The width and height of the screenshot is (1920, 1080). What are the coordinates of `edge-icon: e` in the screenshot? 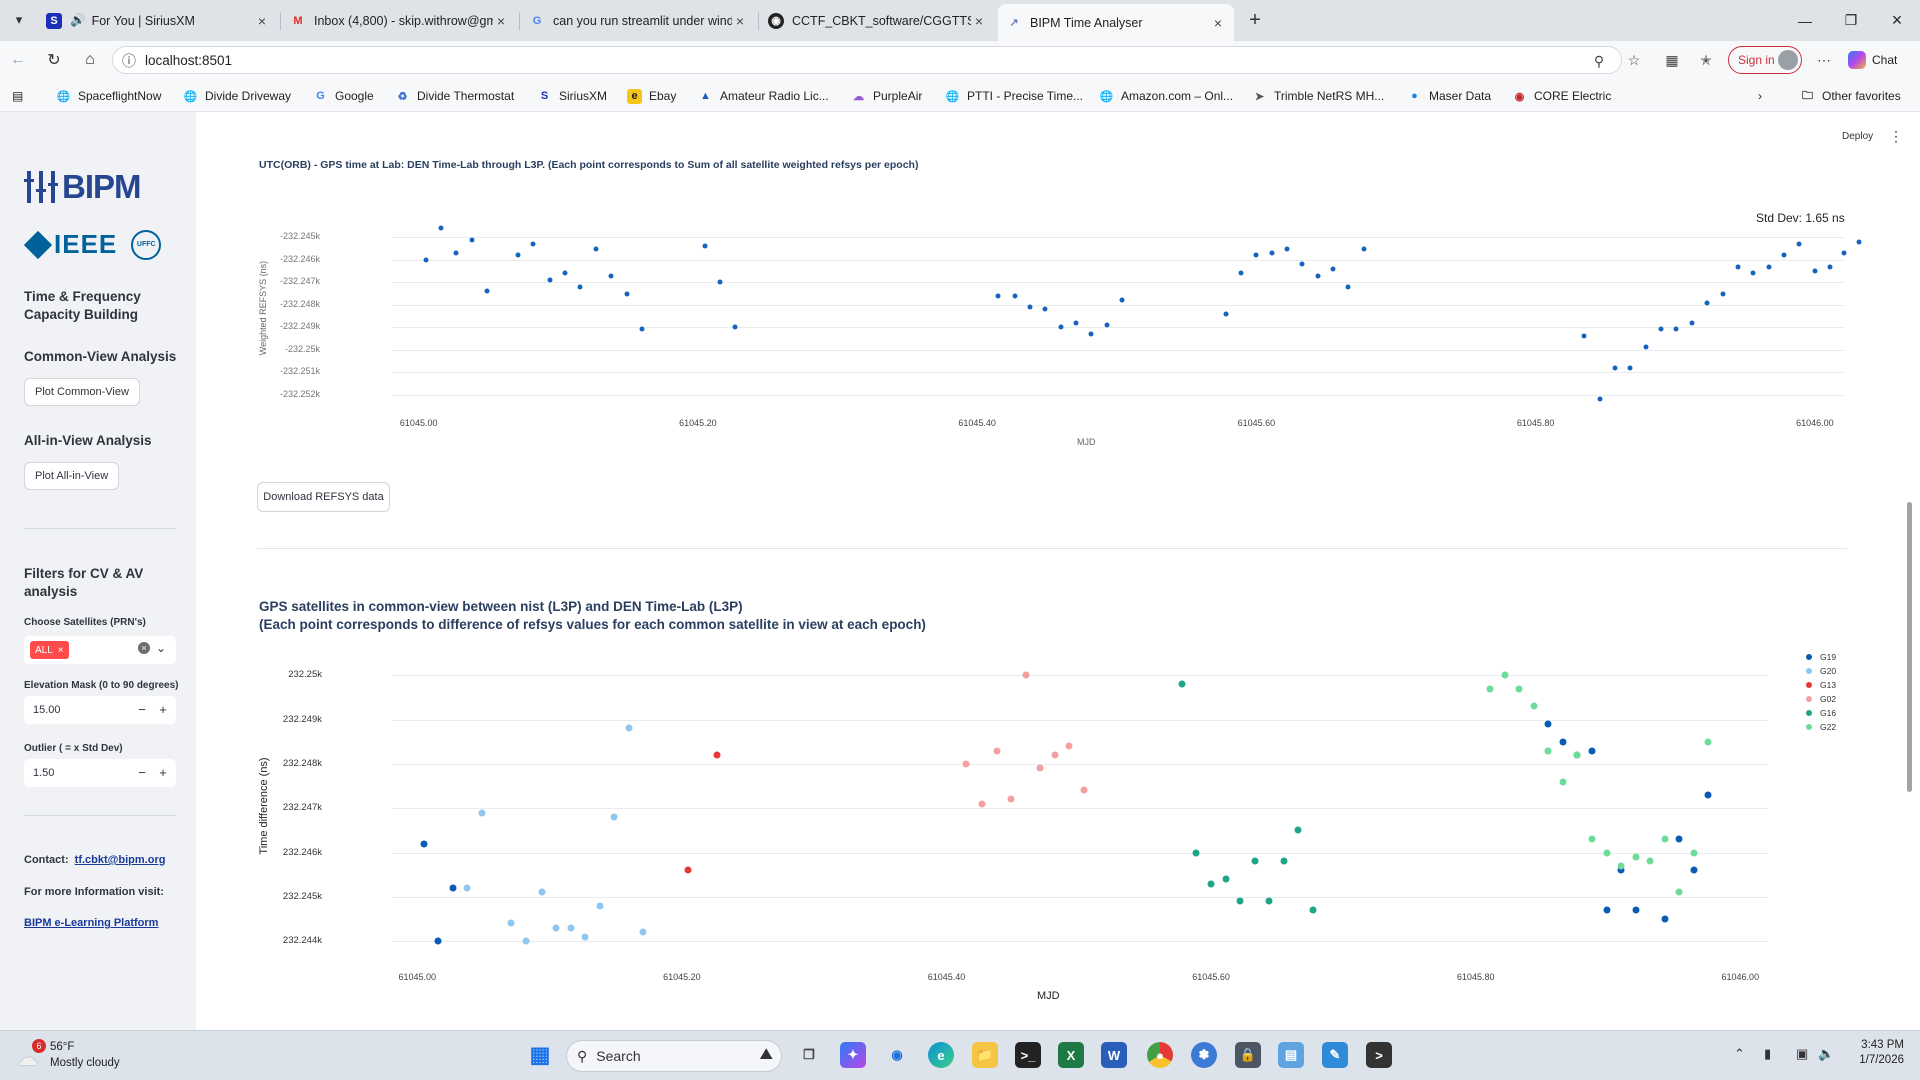 It's located at (941, 1055).